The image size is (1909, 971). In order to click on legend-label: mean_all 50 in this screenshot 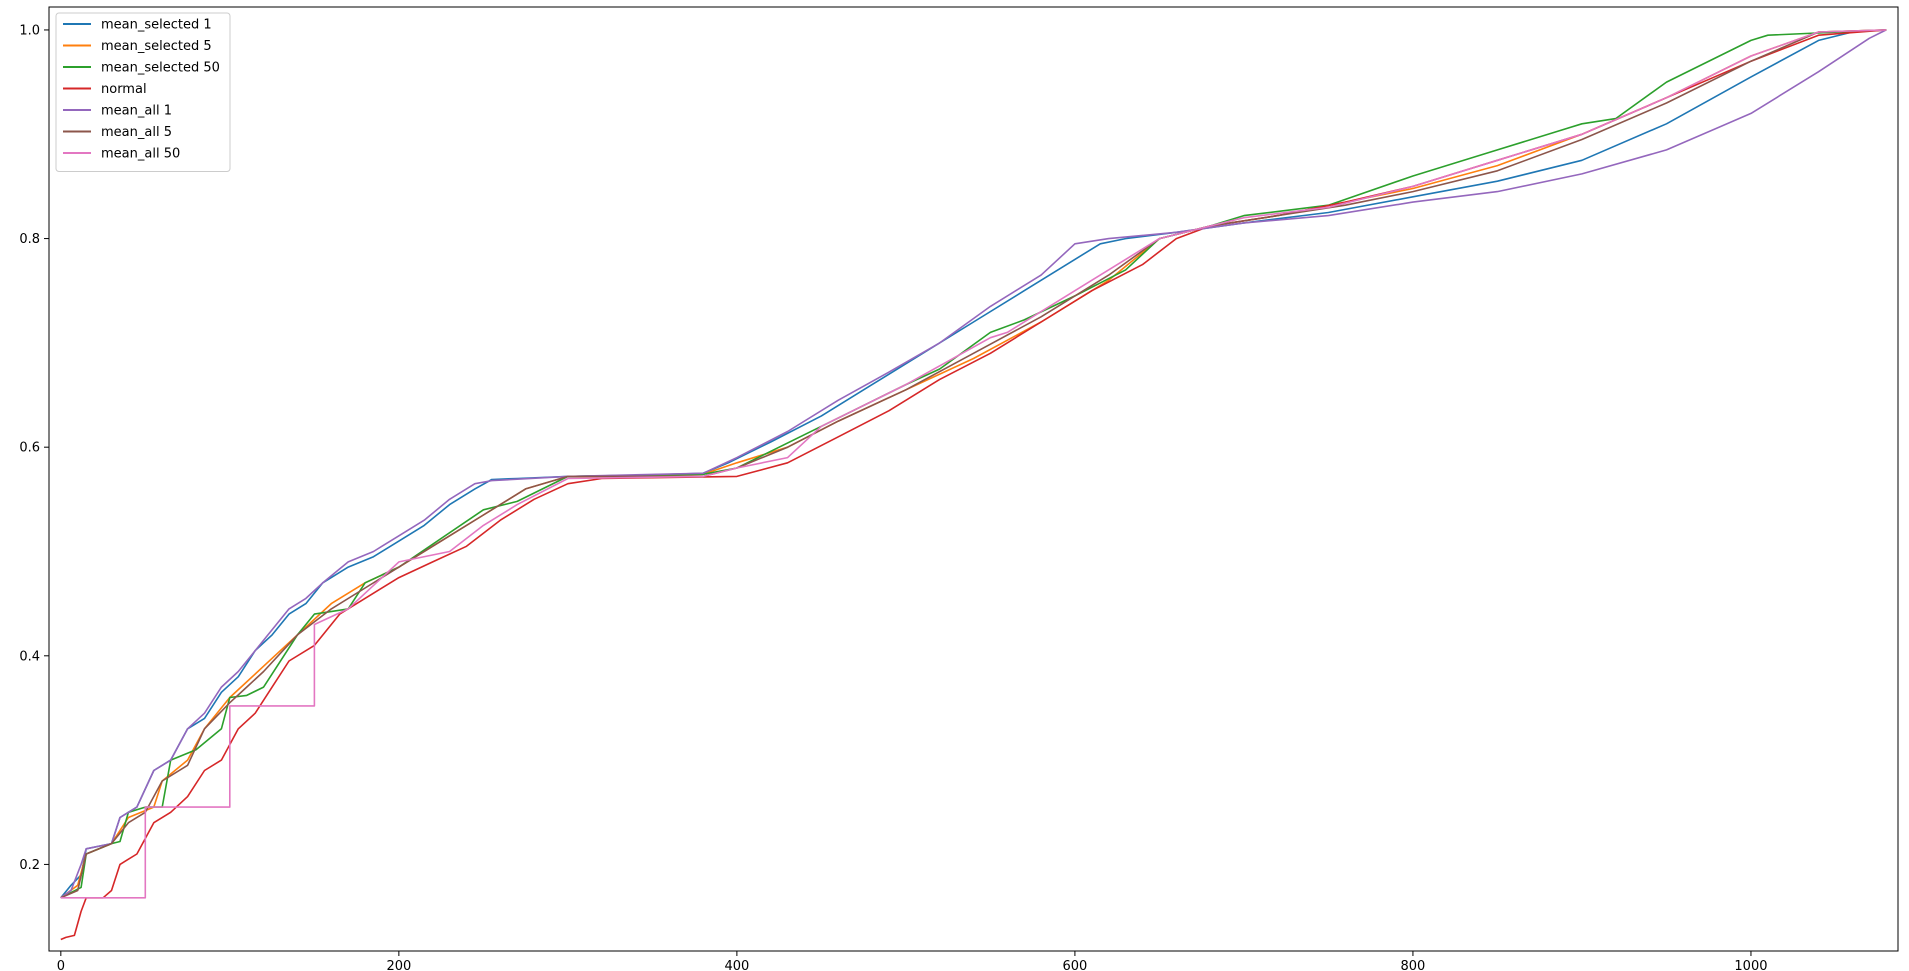, I will do `click(140, 154)`.